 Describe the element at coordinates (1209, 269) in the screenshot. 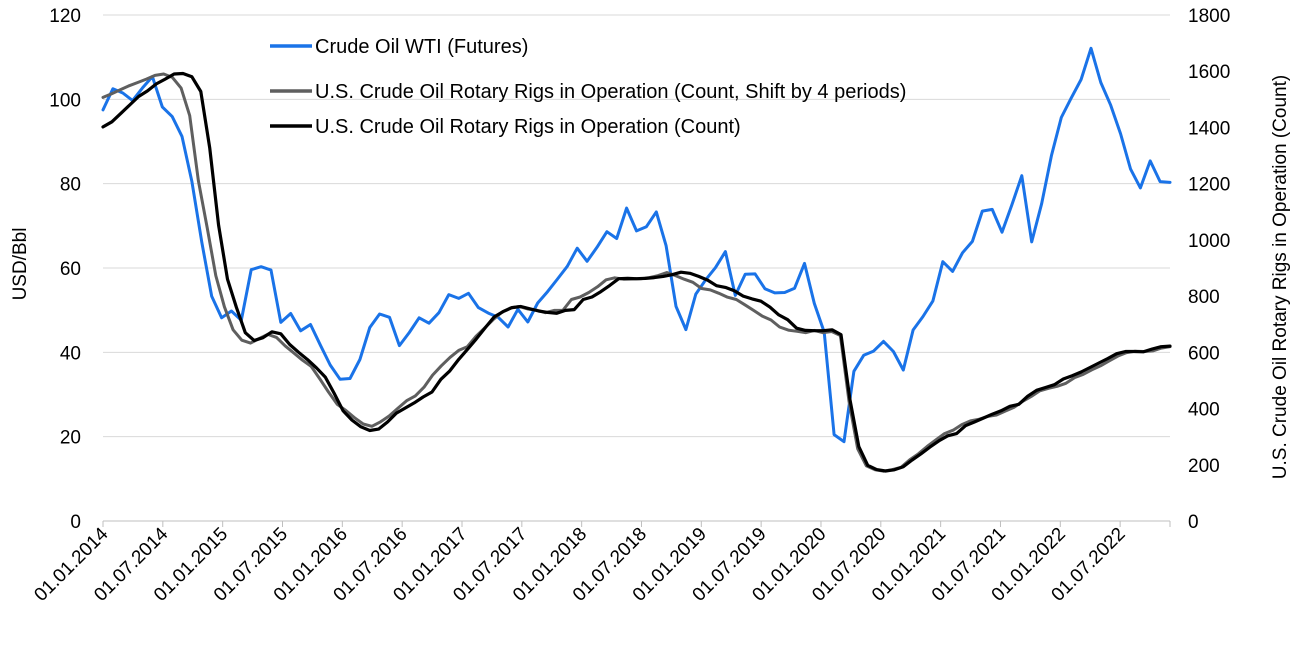

I see `y-axis-right-ticks: 0 200 400 600 800 1000 1200 1400 1600 1800` at that location.